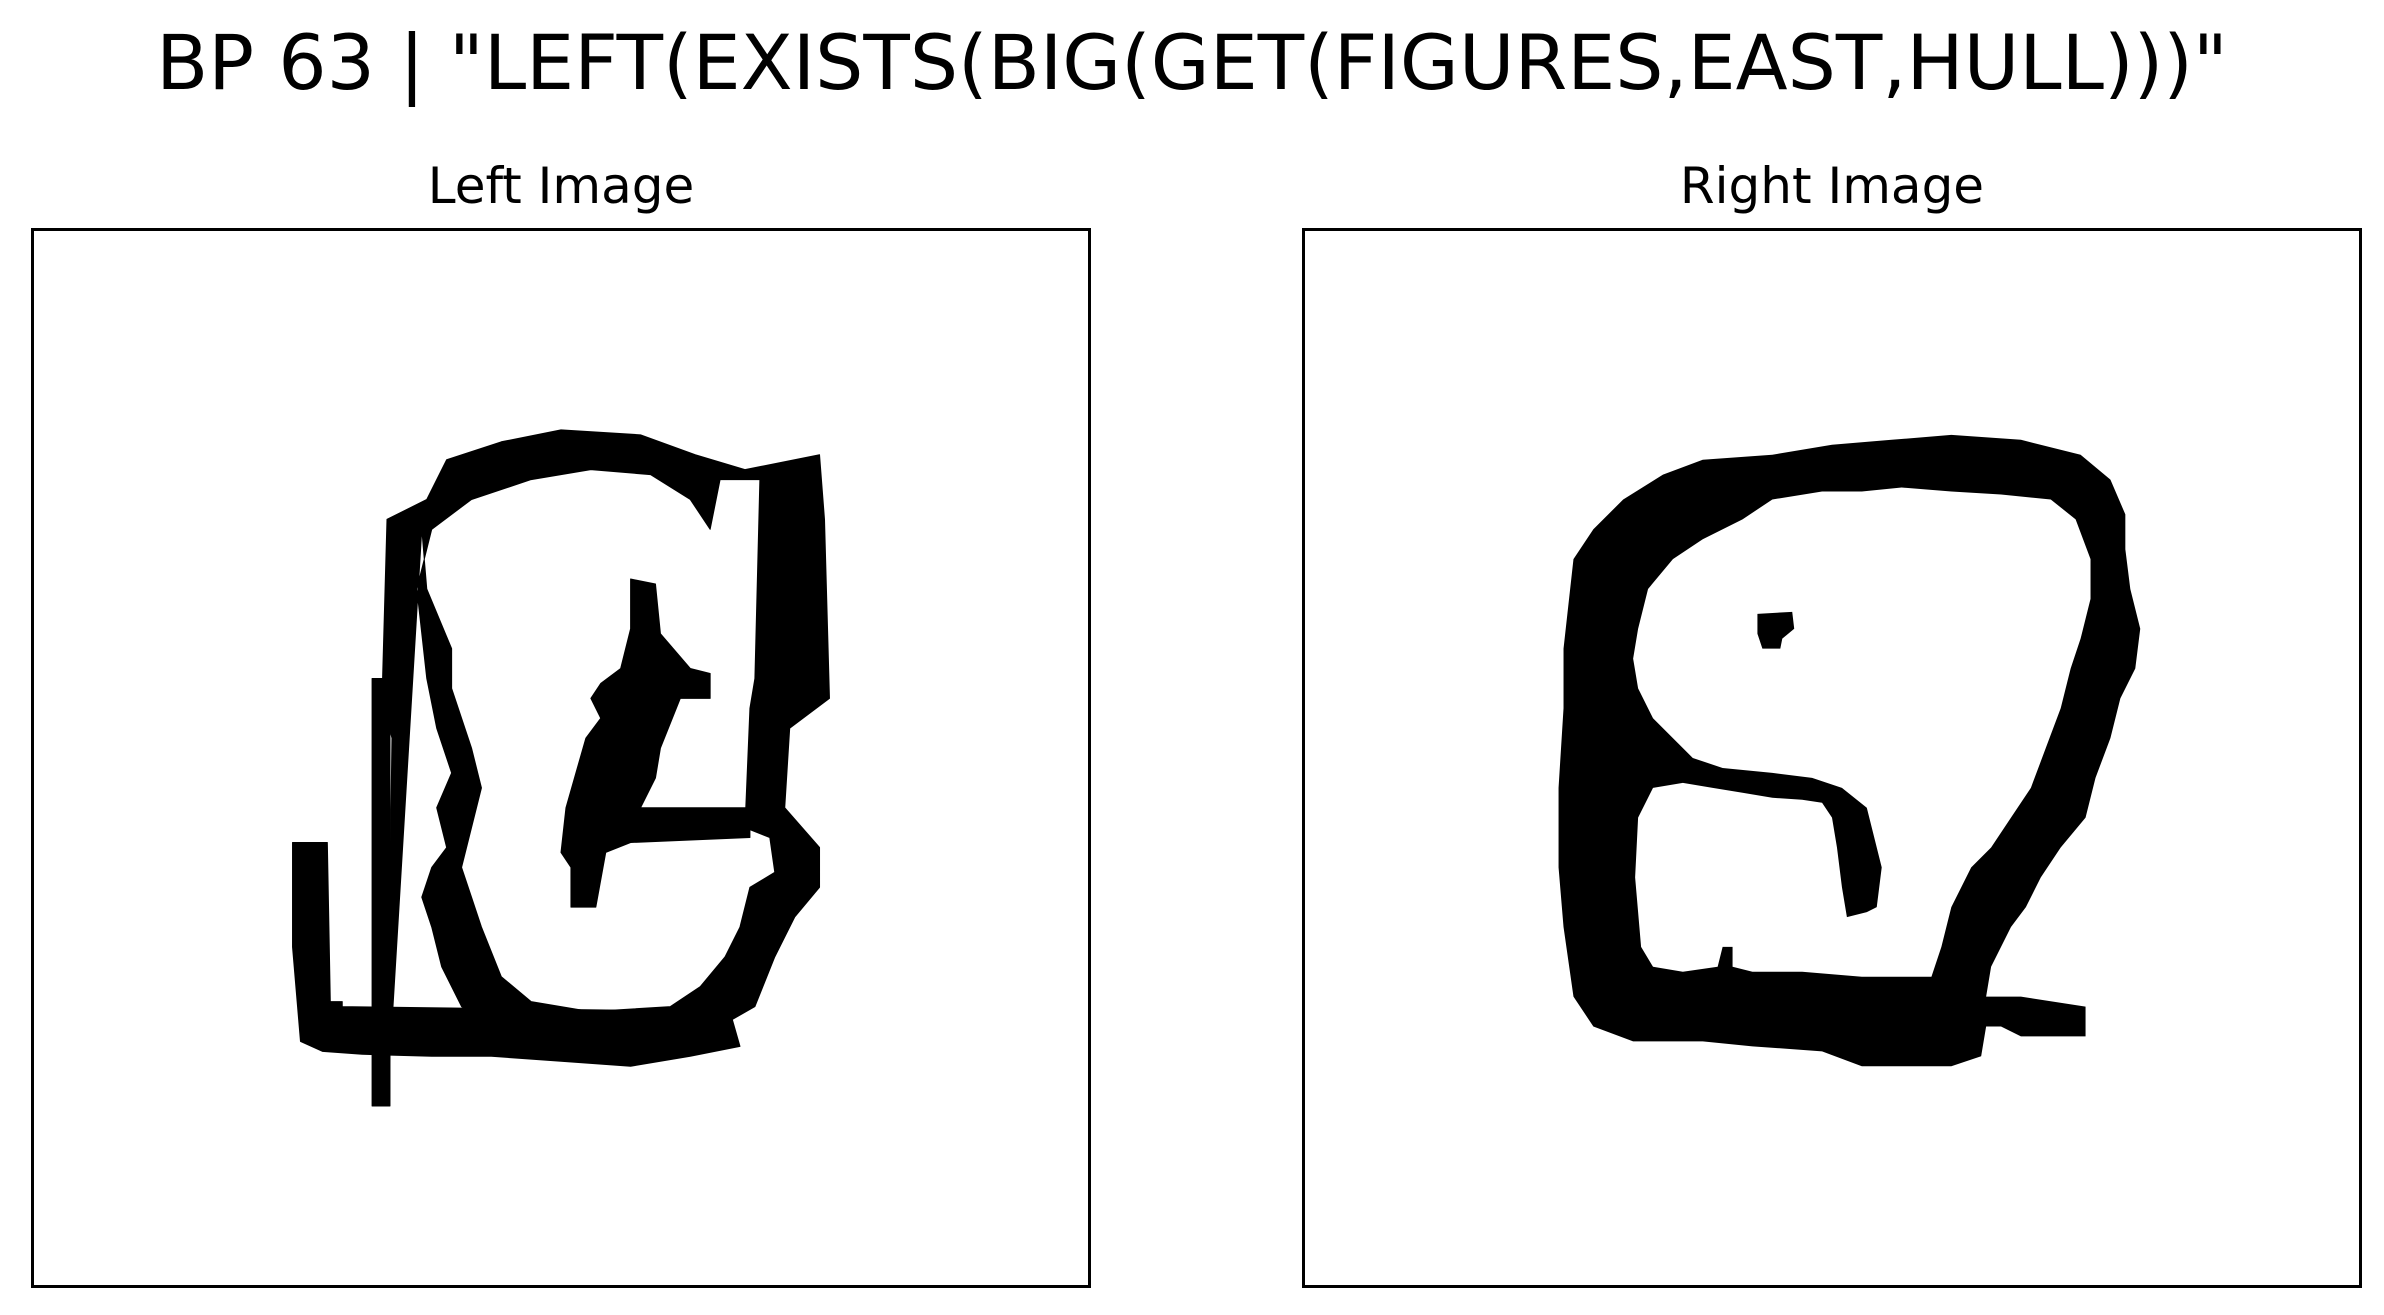 The height and width of the screenshot is (1315, 2384). I want to click on left-figure-hook, so click(516, 955).